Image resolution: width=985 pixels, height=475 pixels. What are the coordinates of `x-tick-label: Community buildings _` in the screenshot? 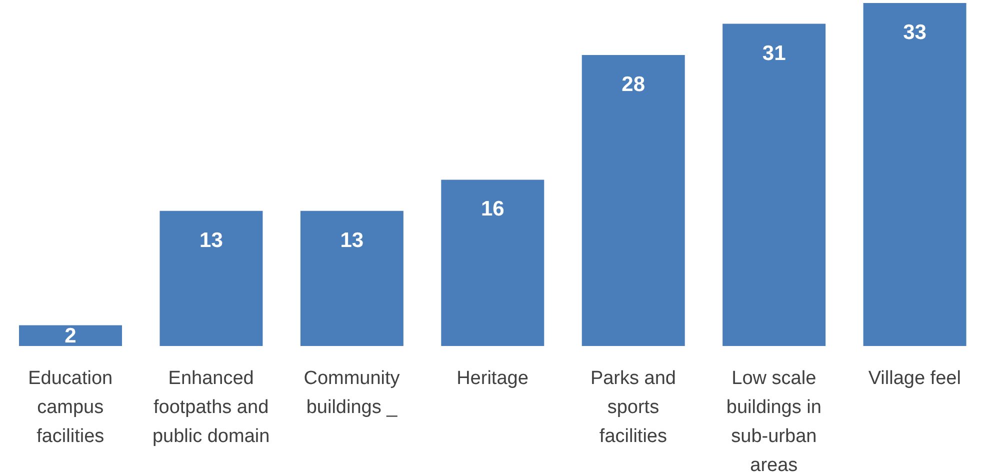 It's located at (352, 393).